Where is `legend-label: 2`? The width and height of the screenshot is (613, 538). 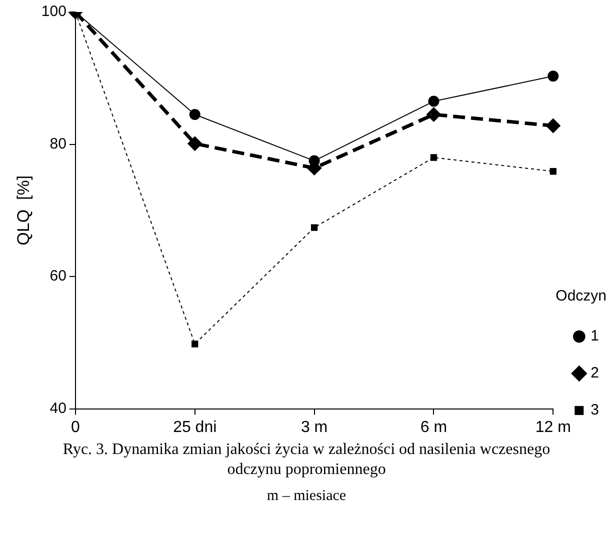 legend-label: 2 is located at coordinates (594, 373).